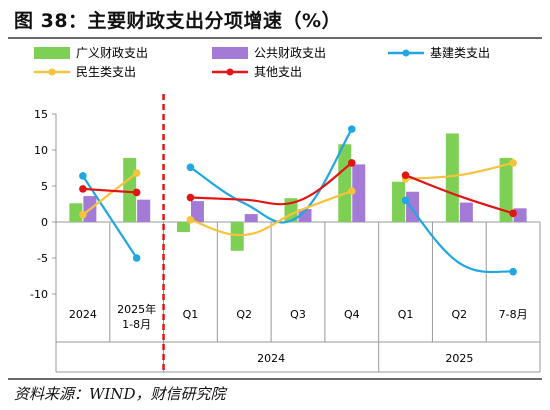 This screenshot has width=550, height=410. What do you see at coordinates (106, 72) in the screenshot?
I see `legend-label-4: 民生类支出` at bounding box center [106, 72].